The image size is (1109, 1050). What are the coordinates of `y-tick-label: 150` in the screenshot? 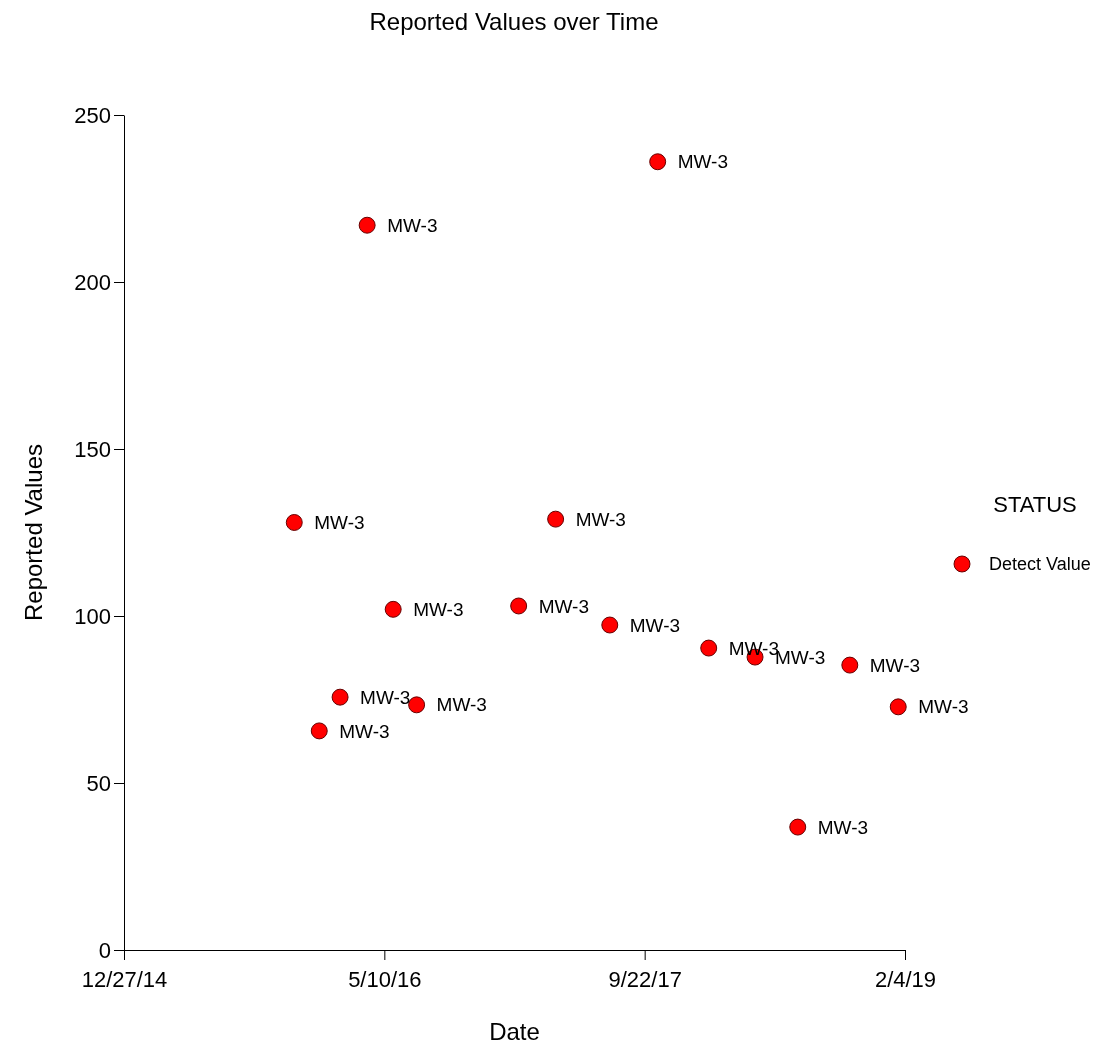 It's located at (92, 449).